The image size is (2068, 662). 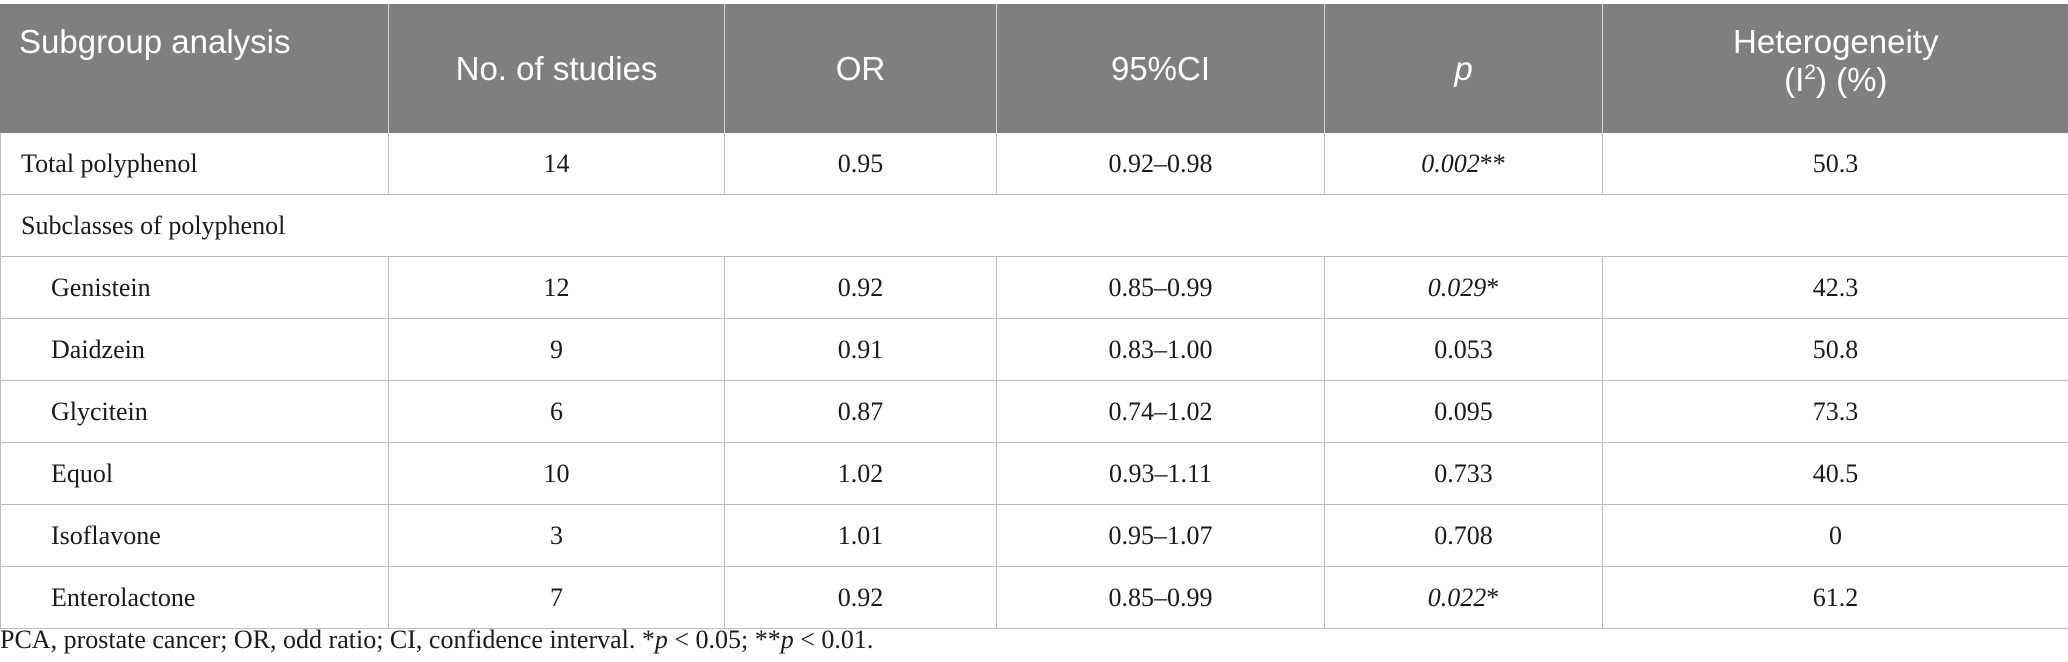 I want to click on cell-or: 0.91, so click(x=860, y=349).